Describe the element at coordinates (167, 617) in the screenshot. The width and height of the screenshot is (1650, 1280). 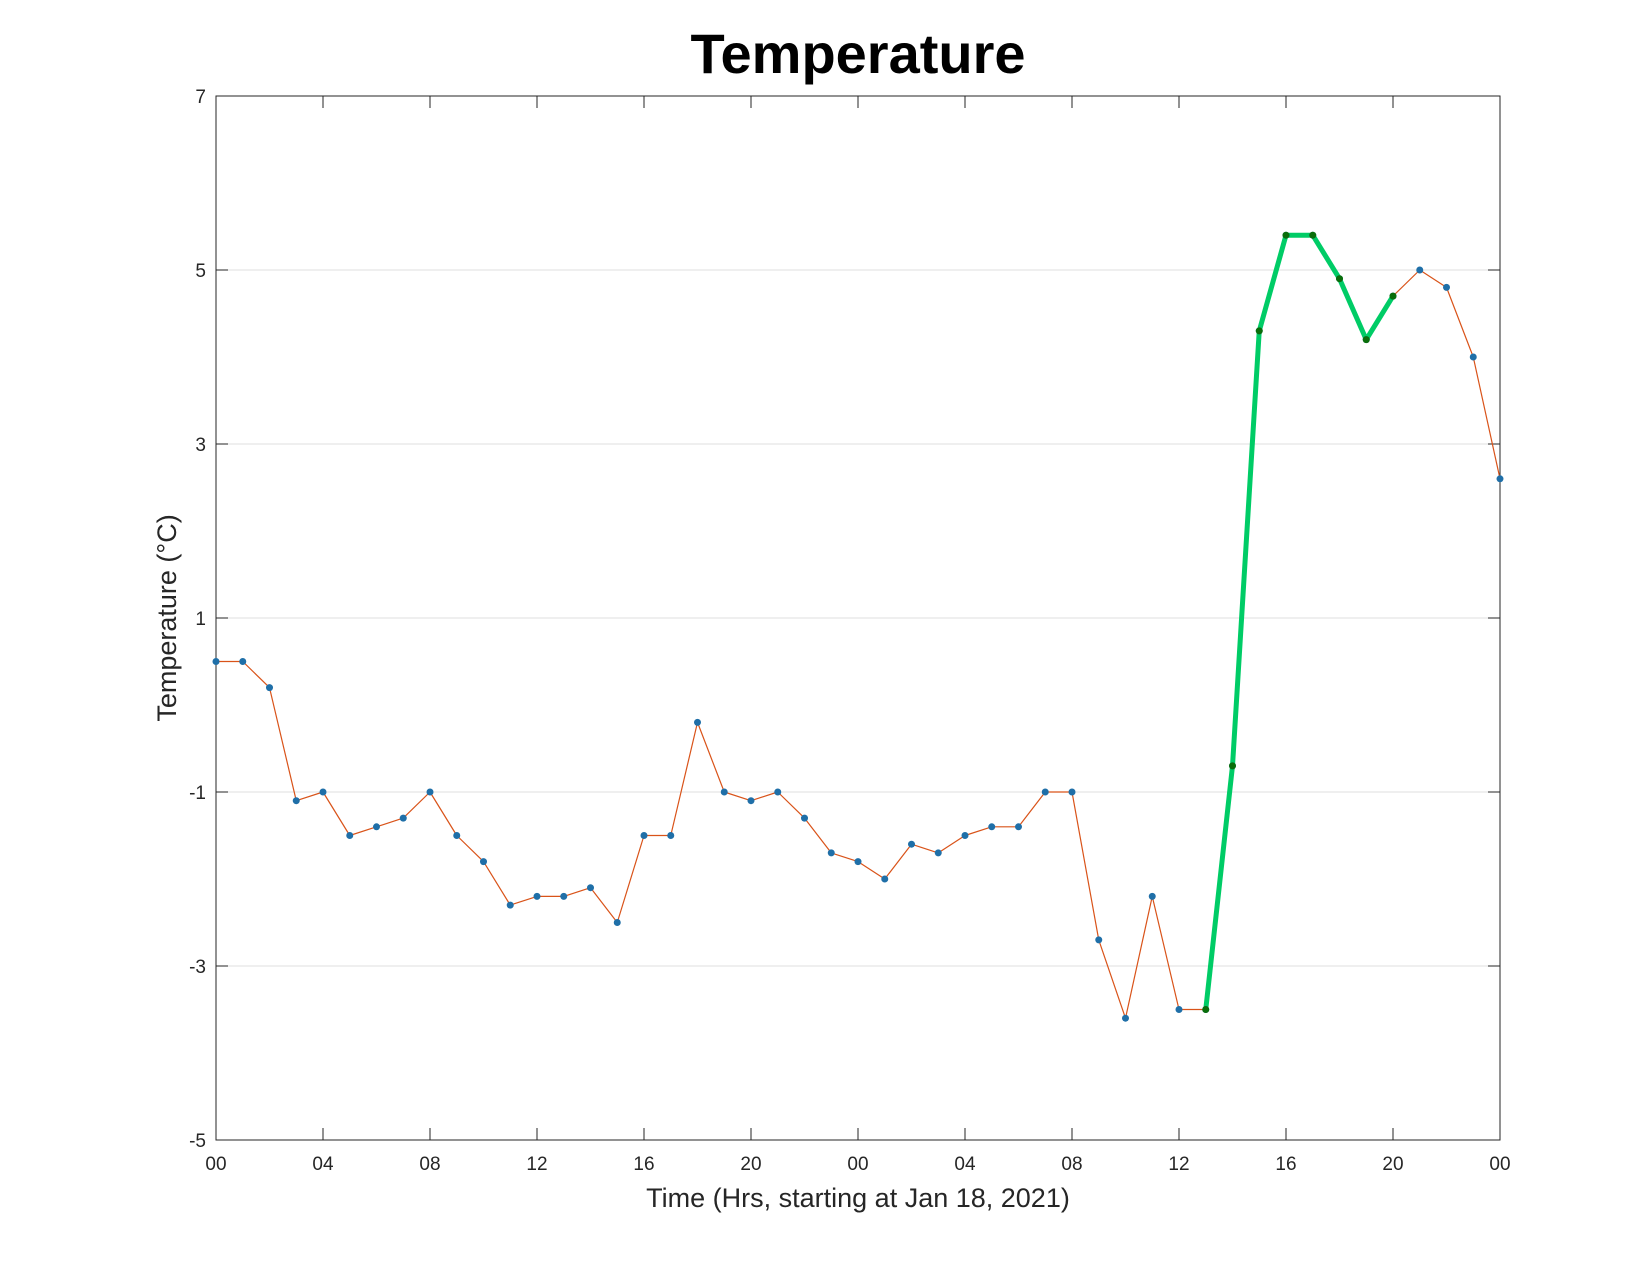
I see `y-axis-label: Temperature (°C)` at that location.